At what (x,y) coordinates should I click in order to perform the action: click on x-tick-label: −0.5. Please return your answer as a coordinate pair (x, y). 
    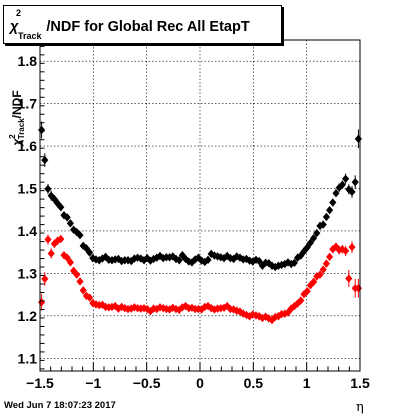
    Looking at the image, I should click on (147, 383).